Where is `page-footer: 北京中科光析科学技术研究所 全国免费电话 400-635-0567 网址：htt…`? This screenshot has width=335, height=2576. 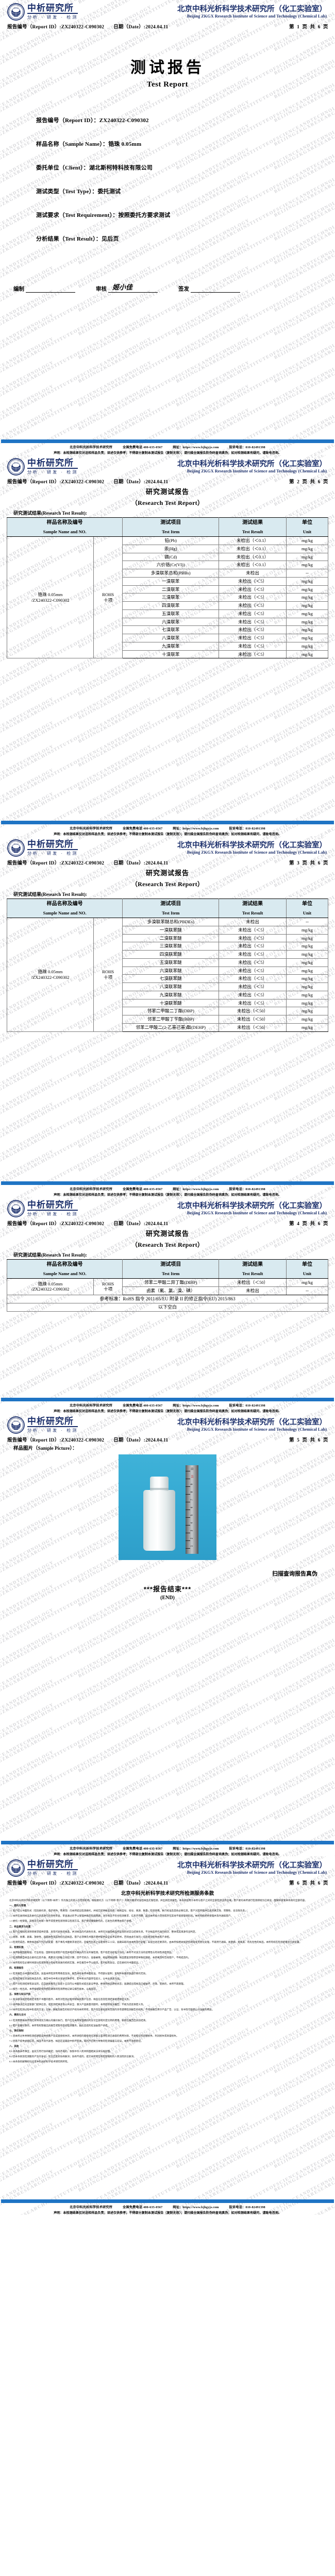
page-footer: 北京中科光析科学技术研究所 全国免费电话 400-635-0567 网址：htt… is located at coordinates (167, 2207).